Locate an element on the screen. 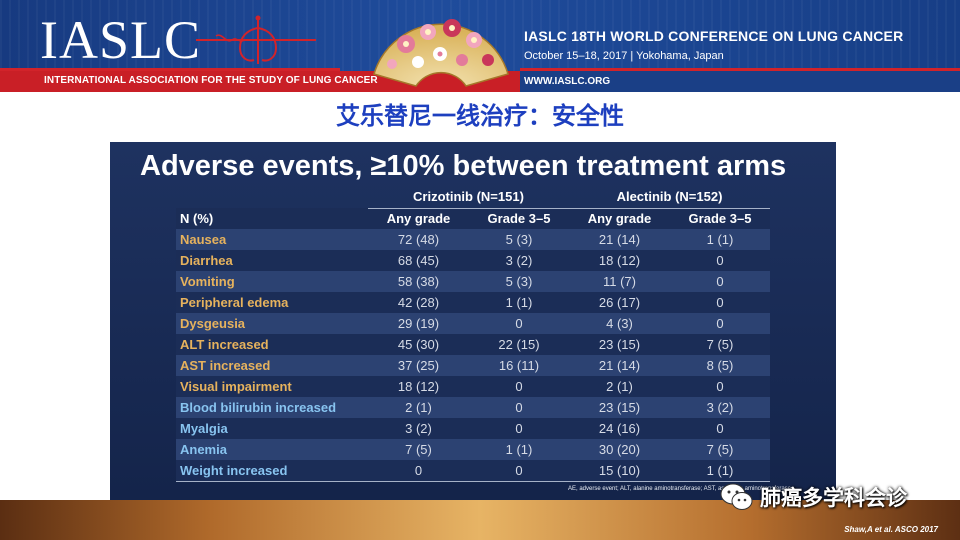 The height and width of the screenshot is (540, 960). column-header: N (%) is located at coordinates (272, 218).